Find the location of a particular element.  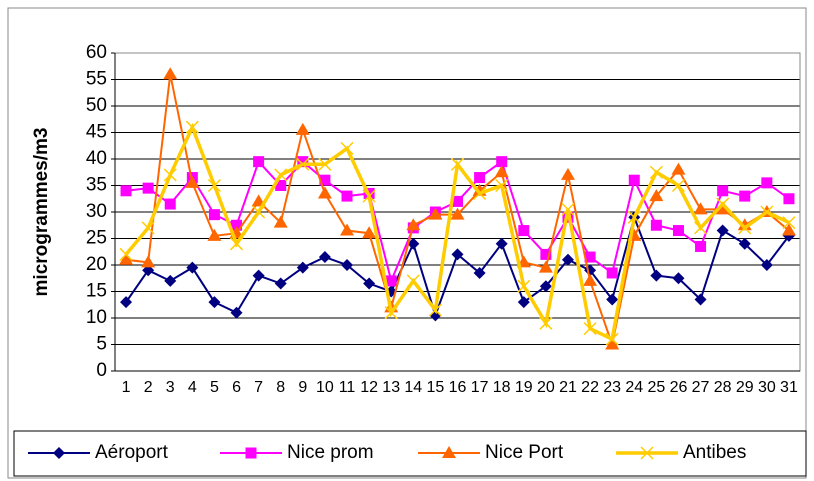

x-tick-label: 19 is located at coordinates (524, 387).